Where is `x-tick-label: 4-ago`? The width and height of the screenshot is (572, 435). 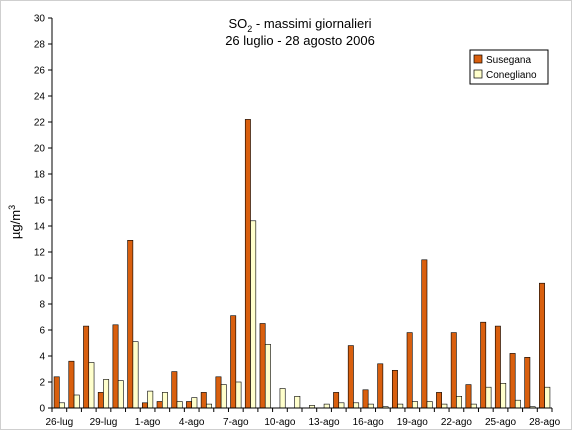 x-tick-label: 4-ago is located at coordinates (192, 422).